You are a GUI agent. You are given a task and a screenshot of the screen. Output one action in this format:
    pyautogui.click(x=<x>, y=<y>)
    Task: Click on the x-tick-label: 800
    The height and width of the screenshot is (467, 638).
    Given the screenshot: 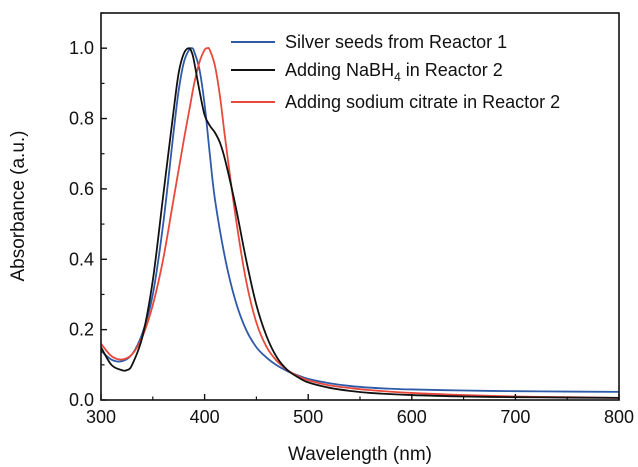 What is the action you would take?
    pyautogui.click(x=619, y=417)
    